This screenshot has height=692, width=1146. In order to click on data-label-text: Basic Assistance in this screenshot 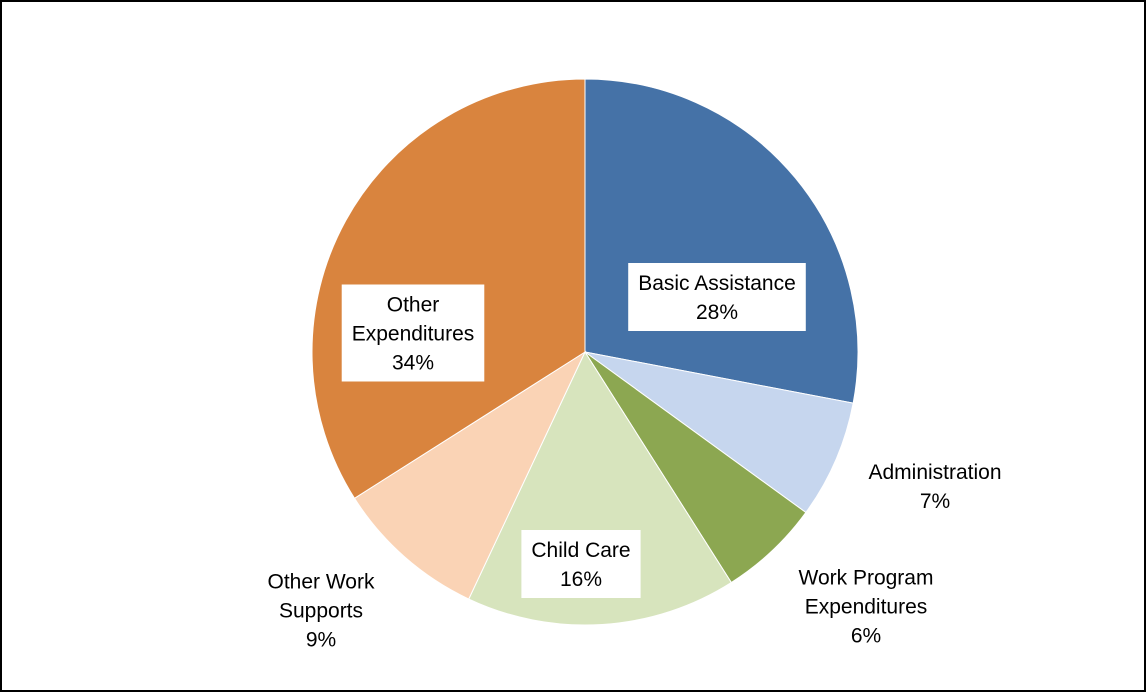, I will do `click(717, 283)`.